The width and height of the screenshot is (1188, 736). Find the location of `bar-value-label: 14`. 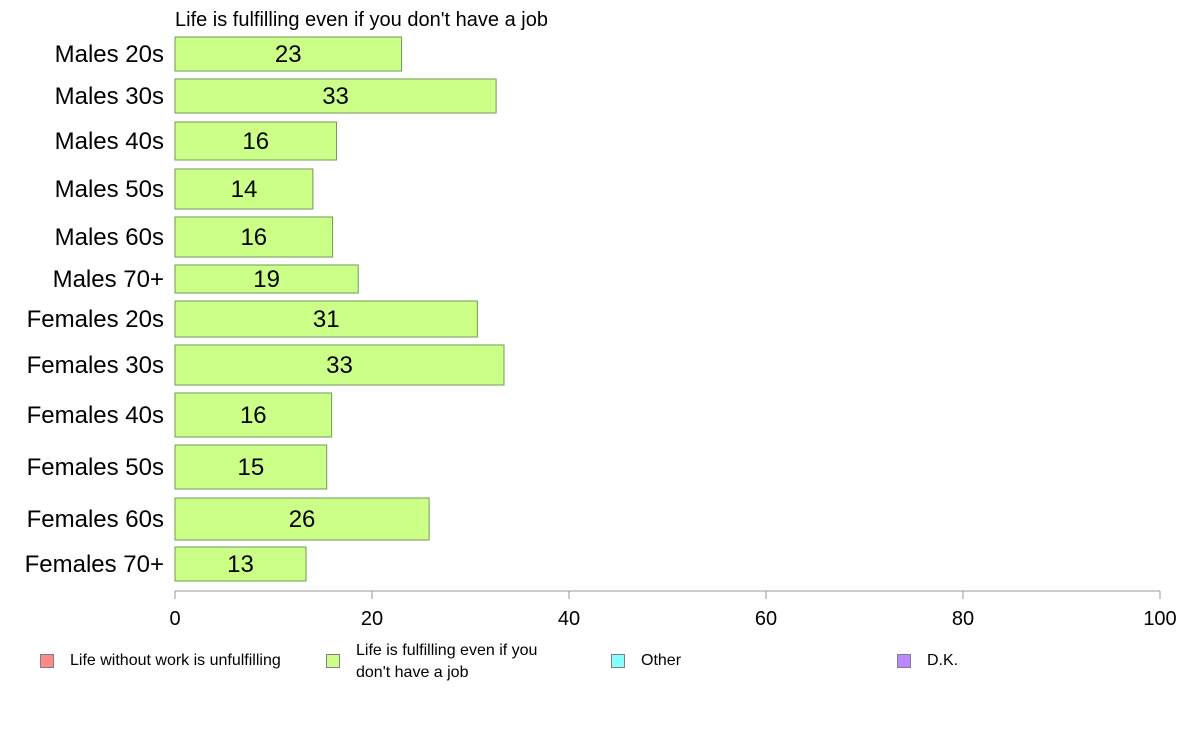

bar-value-label: 14 is located at coordinates (244, 189).